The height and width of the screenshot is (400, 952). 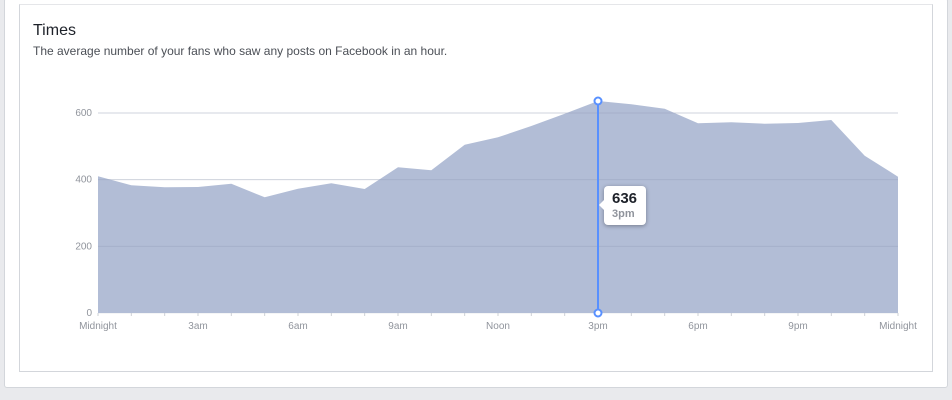 What do you see at coordinates (83, 113) in the screenshot?
I see `y-tick-label-600: 600` at bounding box center [83, 113].